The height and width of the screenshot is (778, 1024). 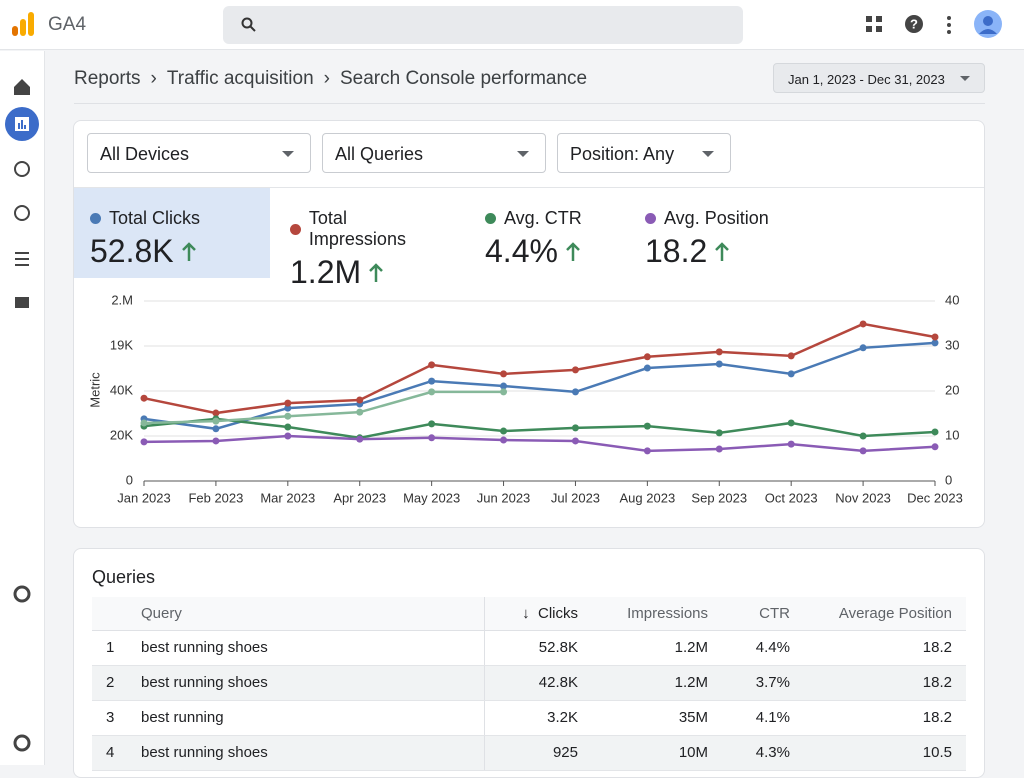 What do you see at coordinates (215, 497) in the screenshot?
I see `x-tick-label: Feb 2023` at bounding box center [215, 497].